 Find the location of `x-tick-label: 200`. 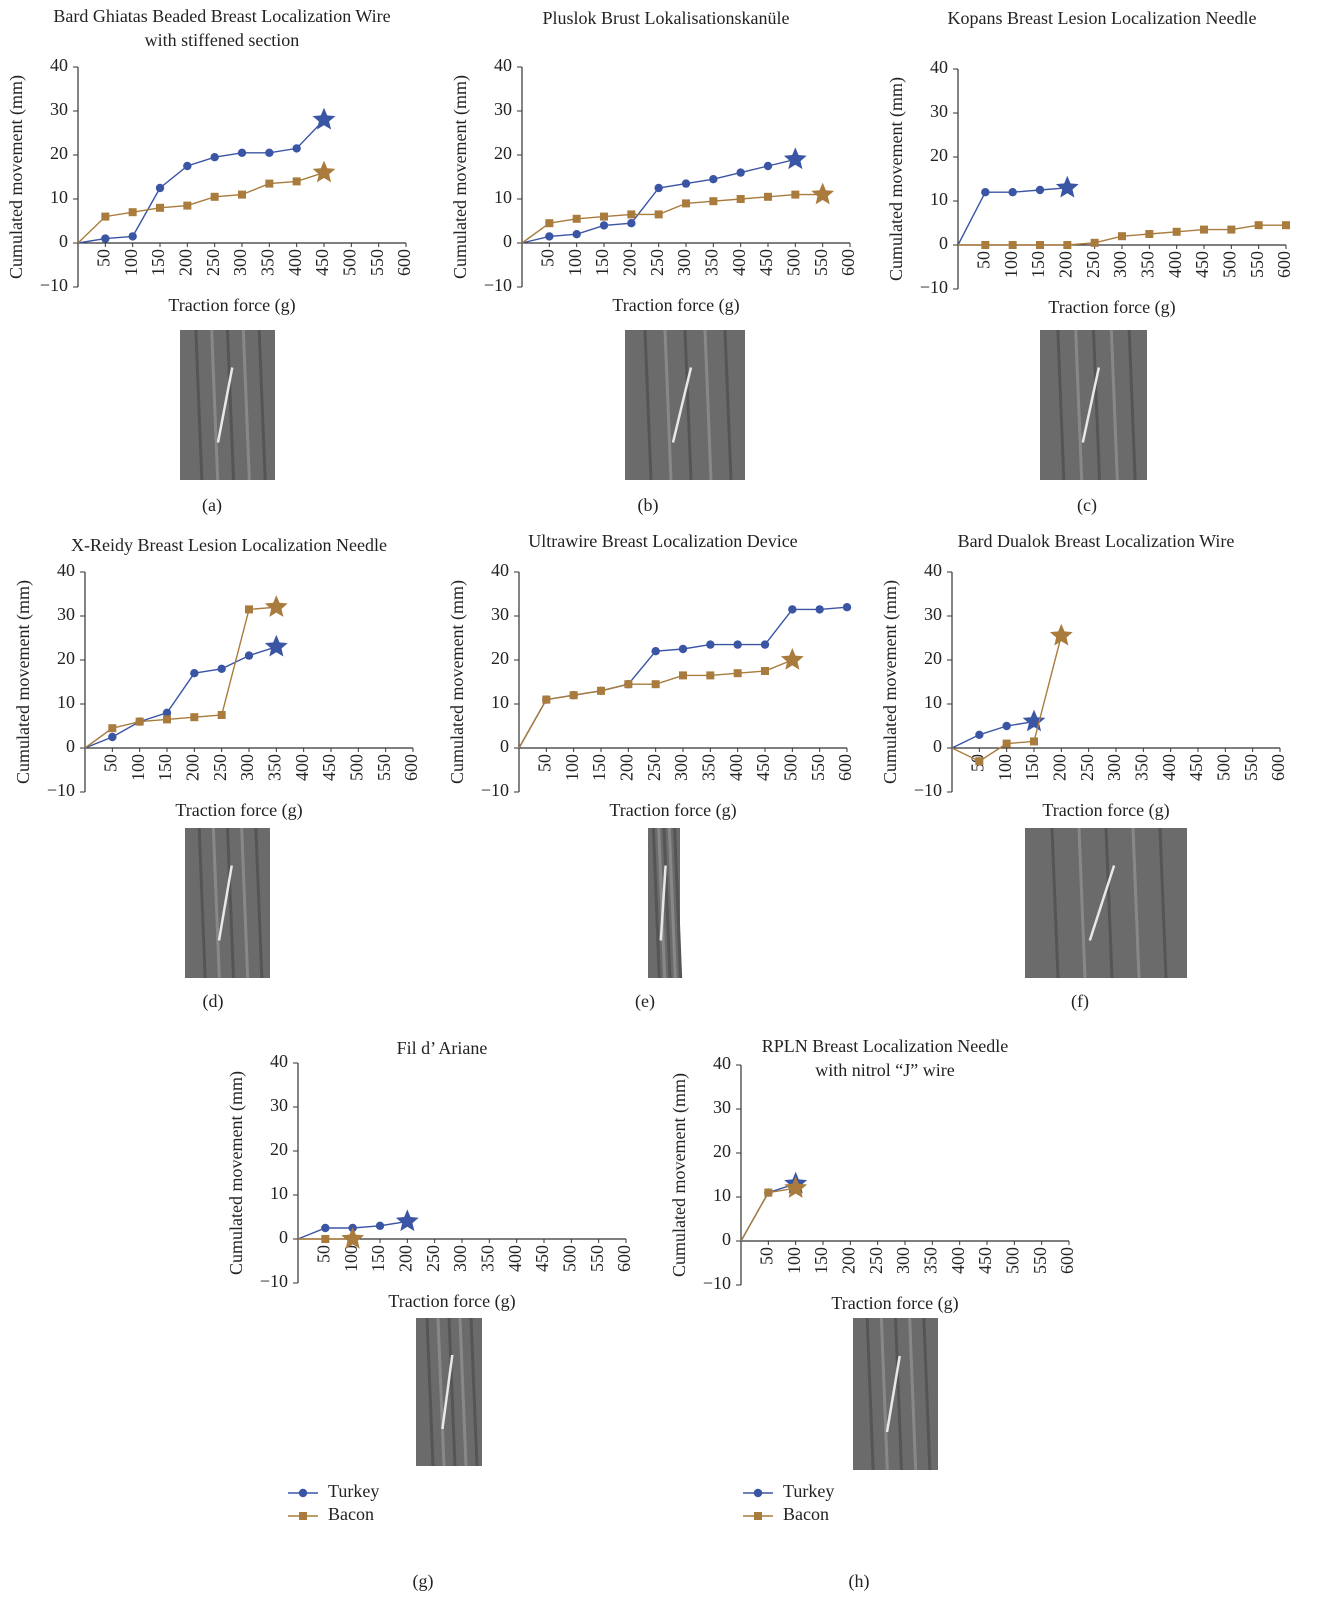

x-tick-label: 200 is located at coordinates (405, 1258).